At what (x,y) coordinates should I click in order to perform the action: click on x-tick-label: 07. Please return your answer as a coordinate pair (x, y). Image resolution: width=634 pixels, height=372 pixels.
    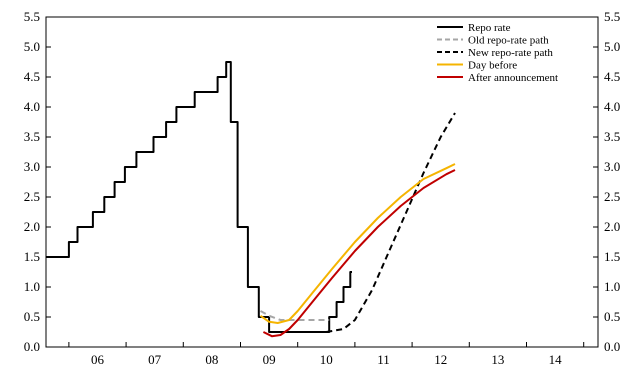
    Looking at the image, I should click on (155, 359).